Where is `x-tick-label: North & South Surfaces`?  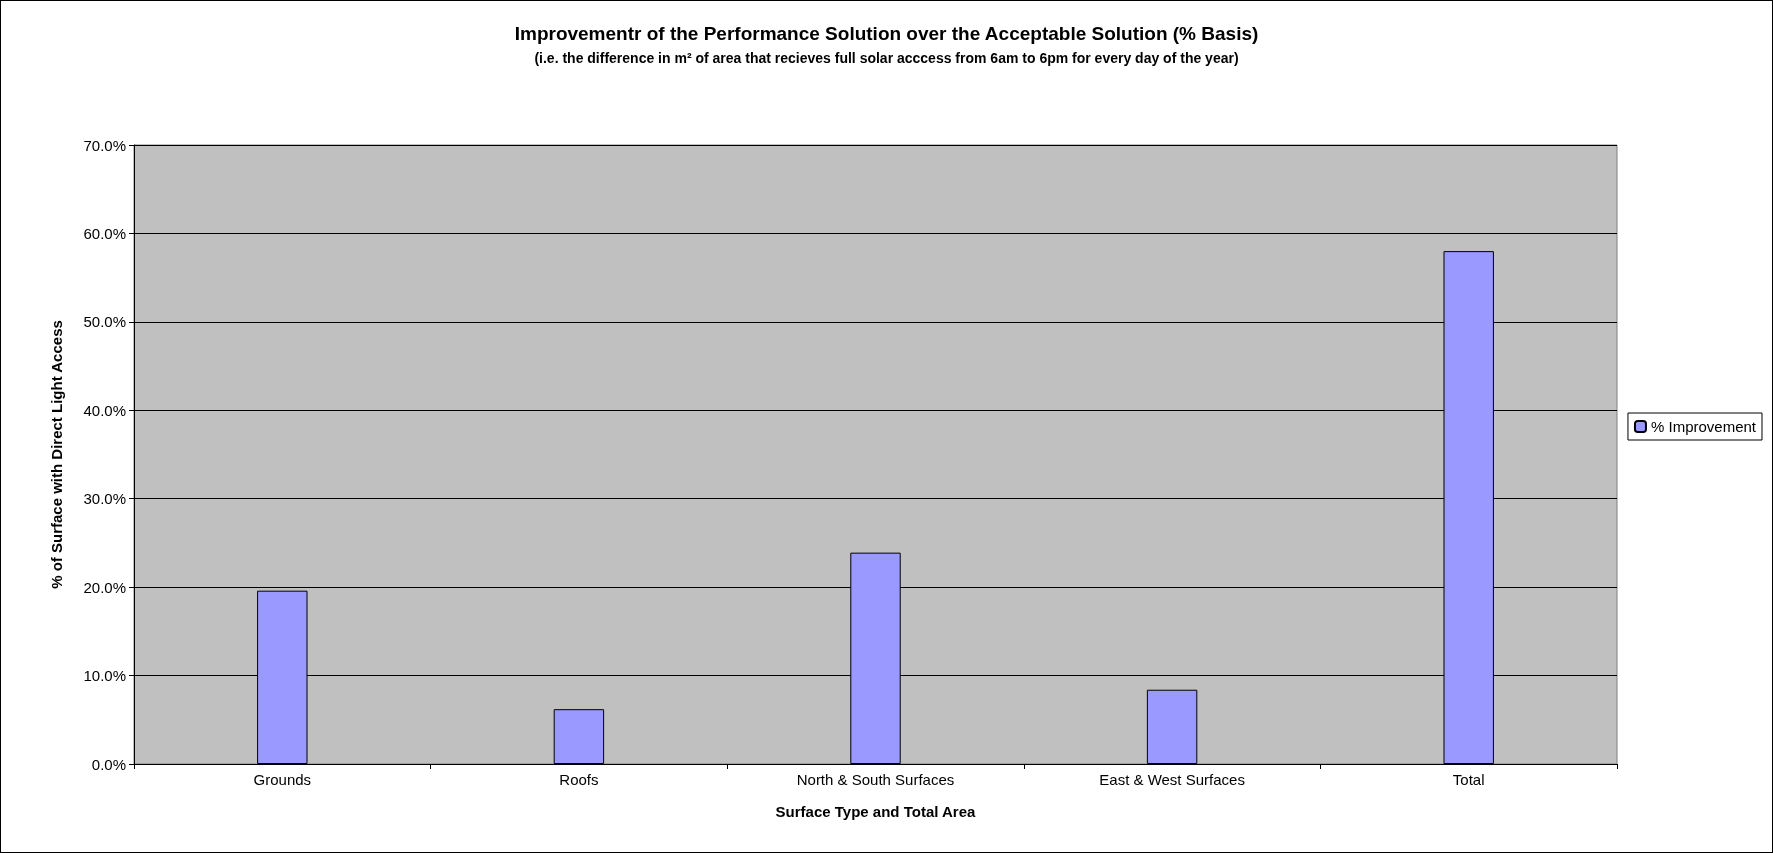
x-tick-label: North & South Surfaces is located at coordinates (875, 779).